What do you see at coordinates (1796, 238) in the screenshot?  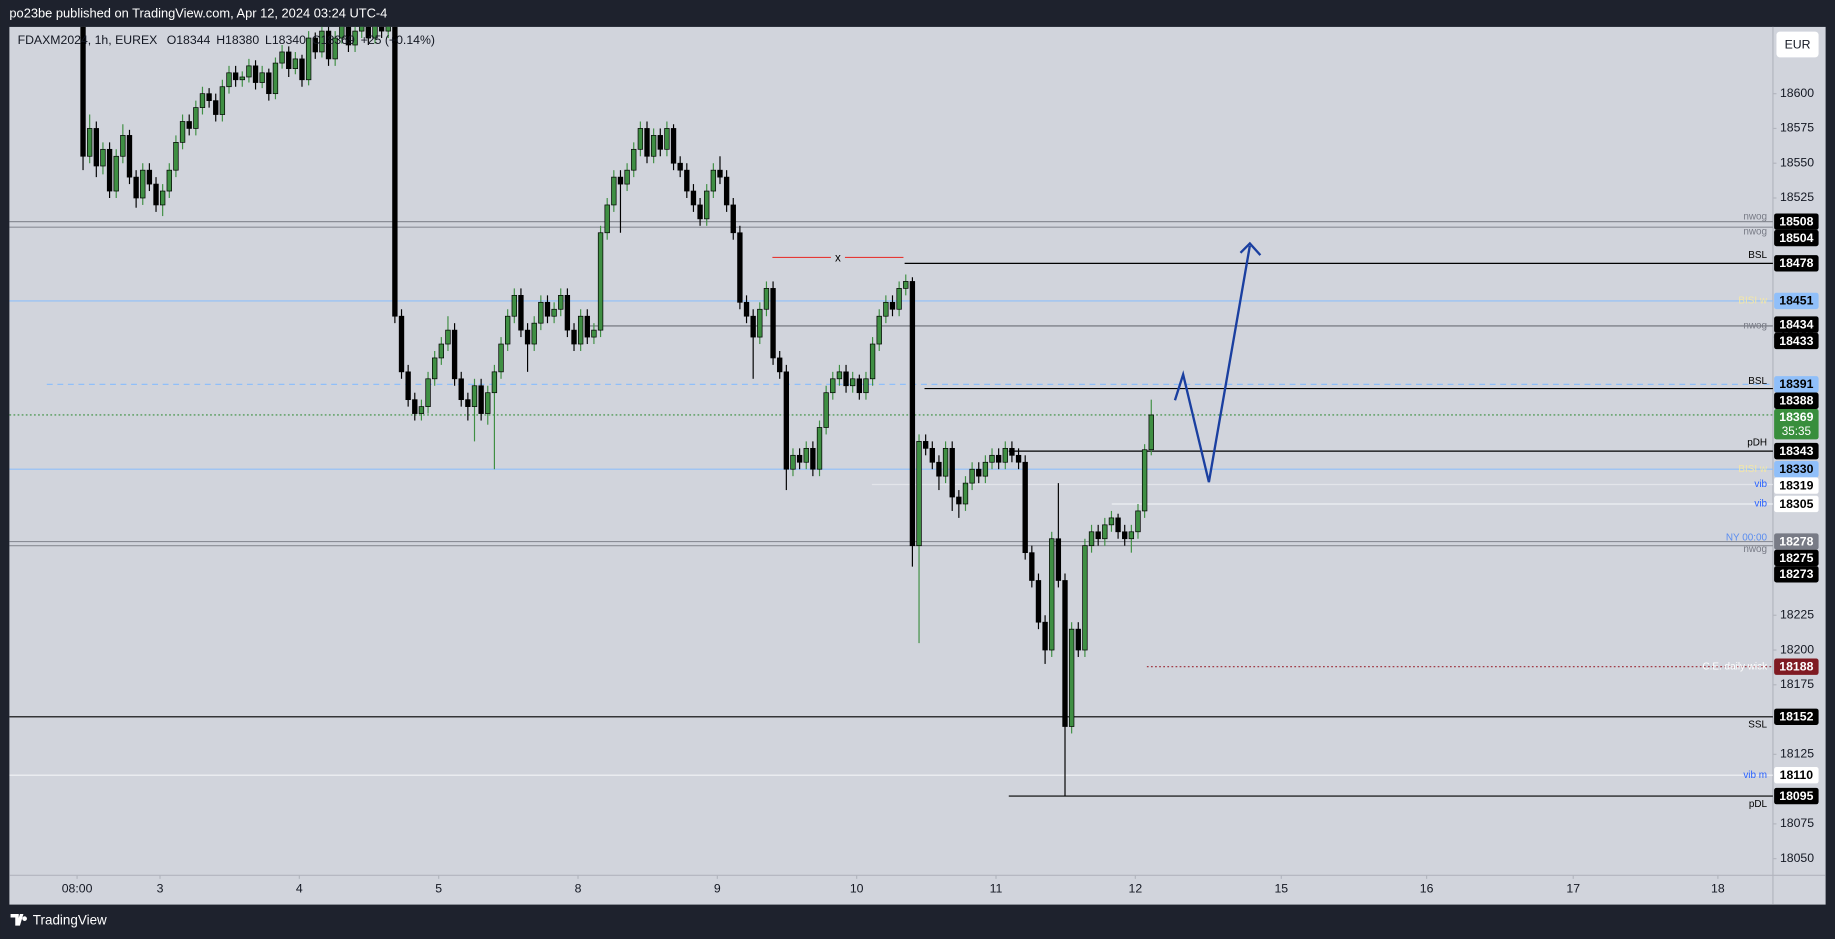 I see `price-box-label: 18504` at bounding box center [1796, 238].